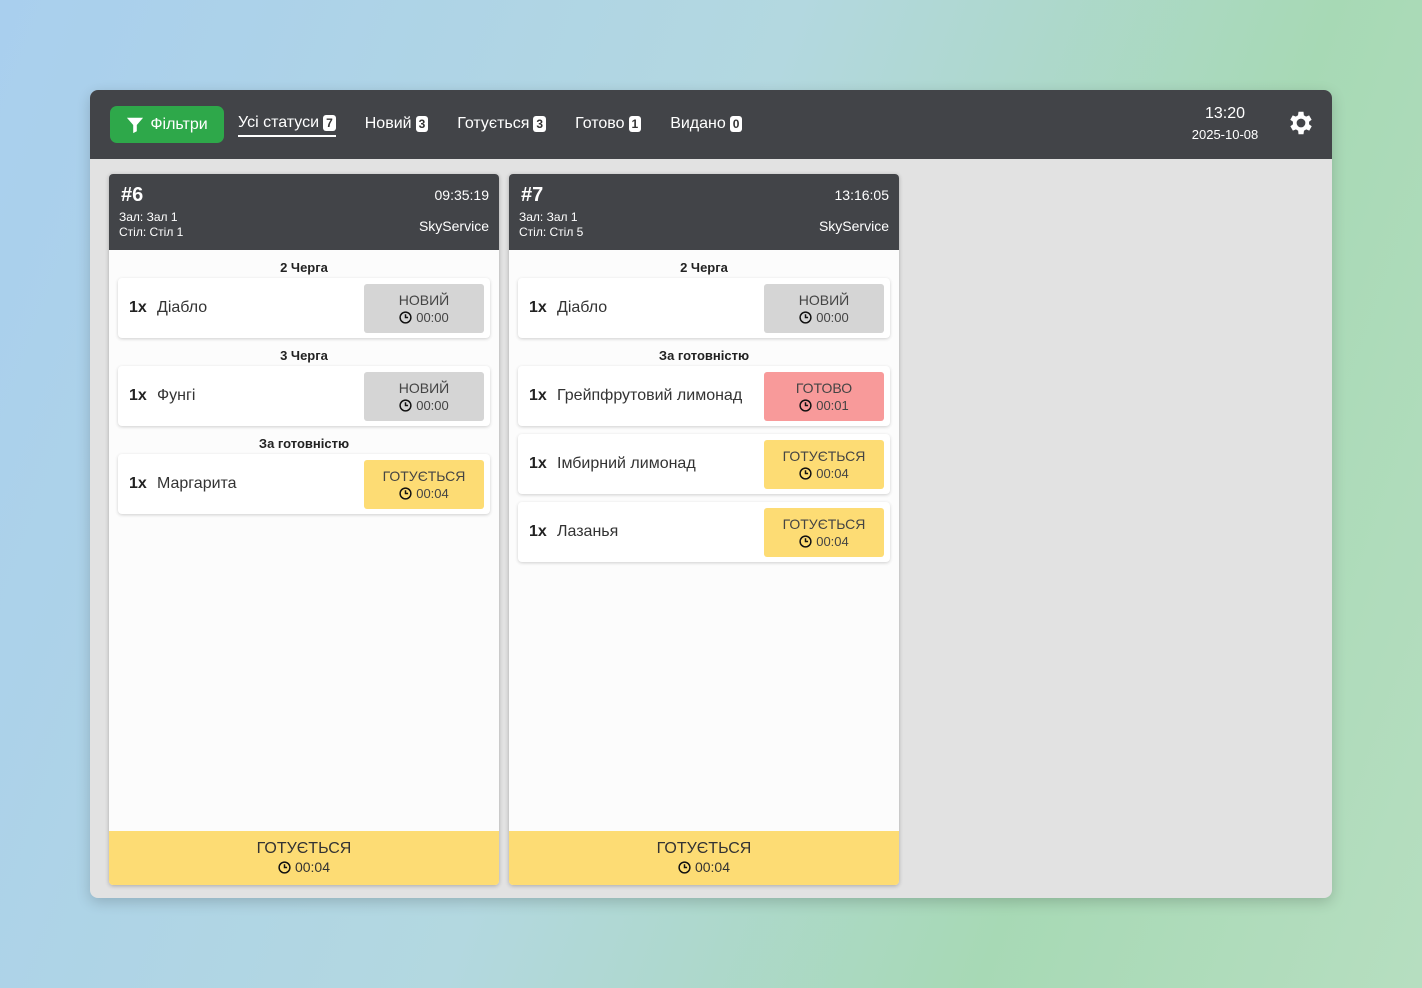 The image size is (1422, 988). I want to click on filters-button: Фільтри, so click(167, 124).